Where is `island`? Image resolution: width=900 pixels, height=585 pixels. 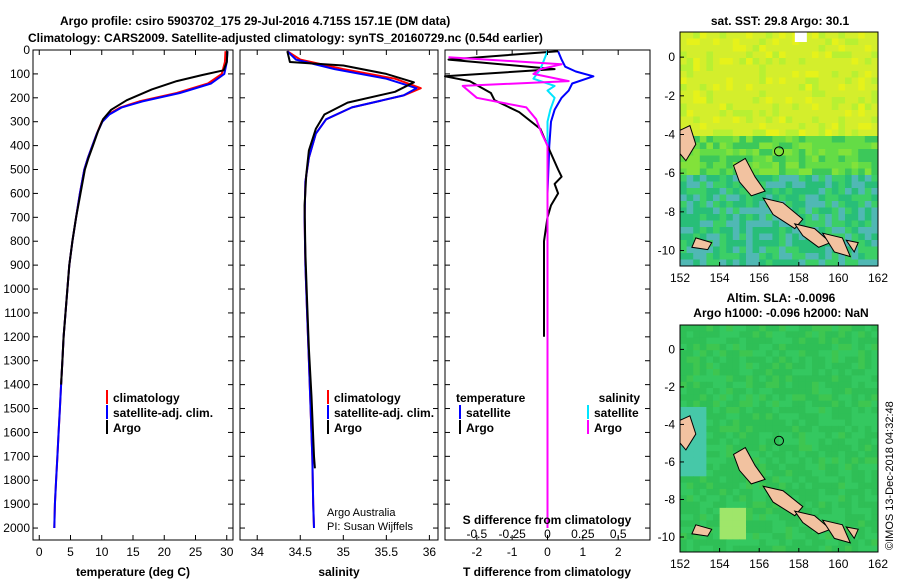 island is located at coordinates (749, 465).